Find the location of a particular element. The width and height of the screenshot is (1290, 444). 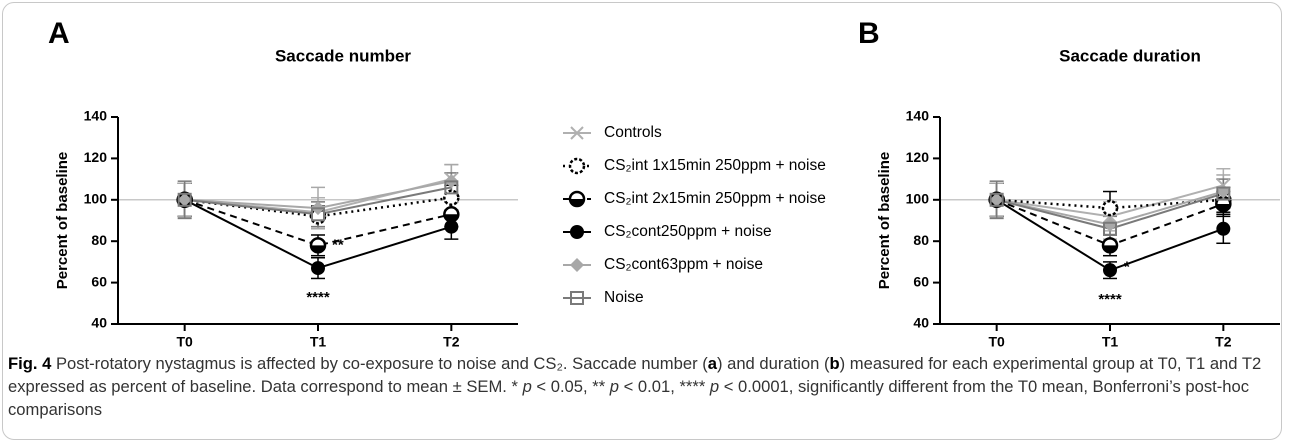

caption-text: b is located at coordinates (834, 363).